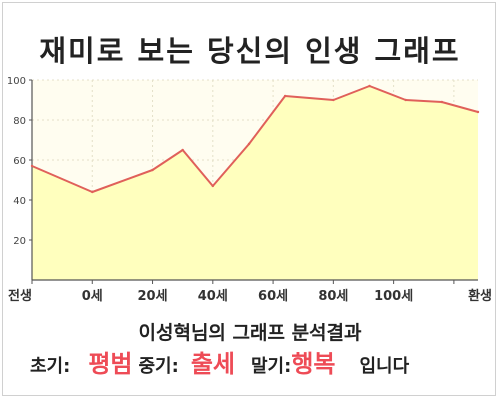  I want to click on middle-label: 중기:, so click(158, 366).